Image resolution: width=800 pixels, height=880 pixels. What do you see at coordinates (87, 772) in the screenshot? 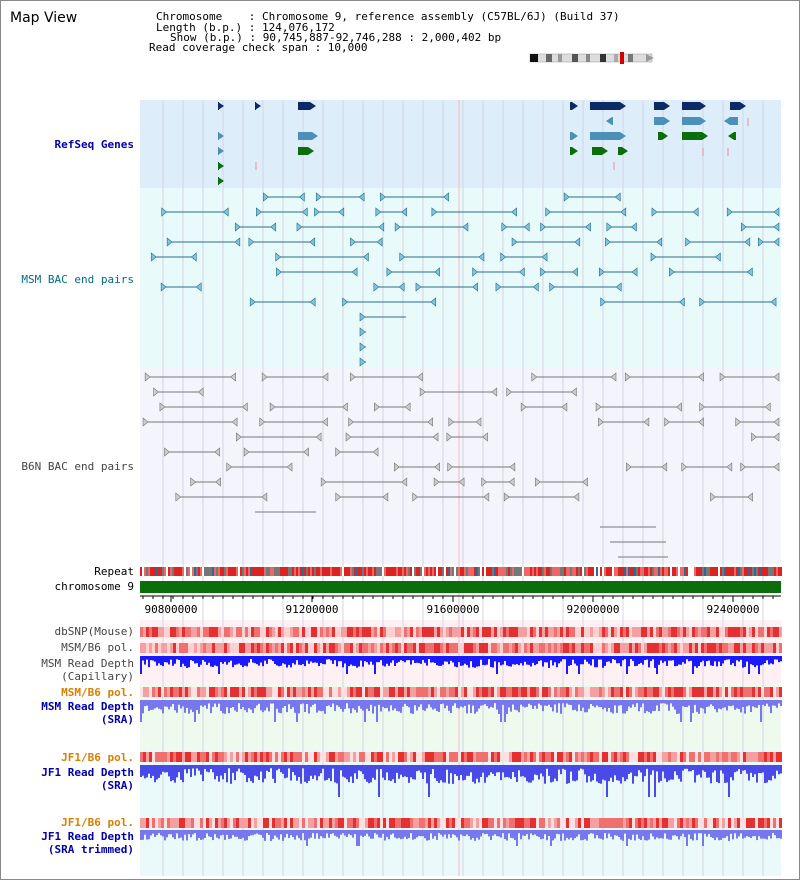
I see `jf1-depth-sra-label: JF1 Read Depth` at bounding box center [87, 772].